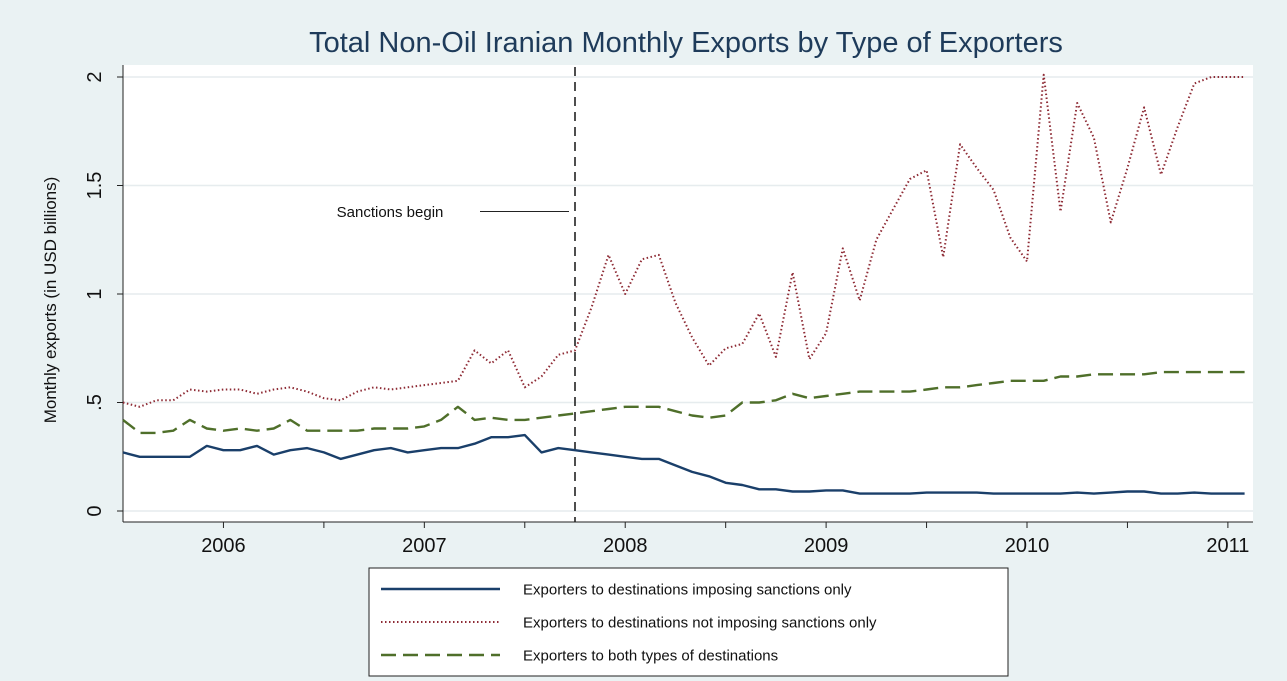 The height and width of the screenshot is (681, 1287). Describe the element at coordinates (625, 546) in the screenshot. I see `x-tick-label: 2008` at that location.